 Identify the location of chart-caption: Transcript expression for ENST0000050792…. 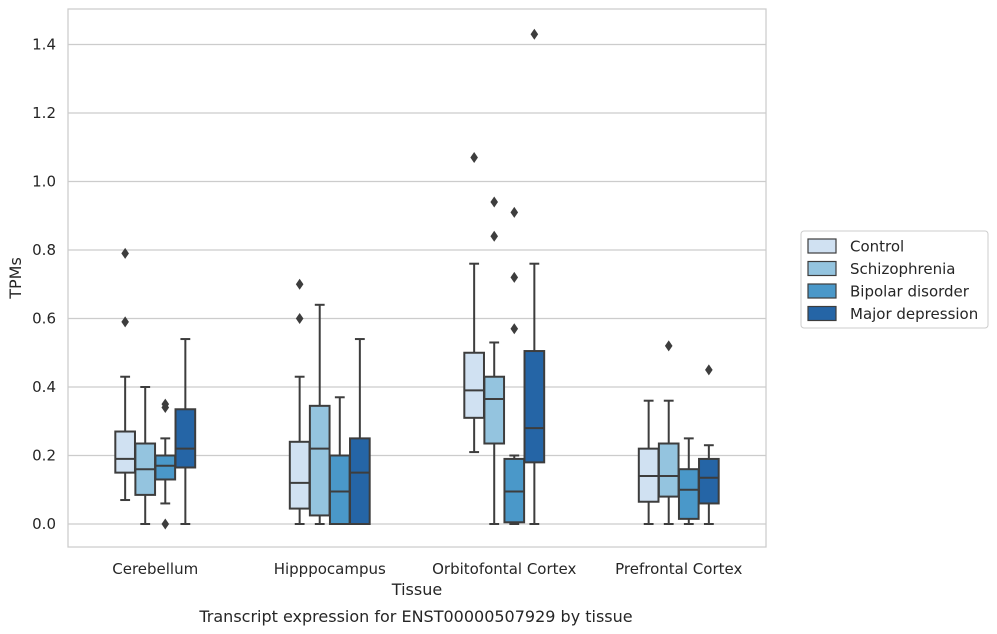
(415, 616).